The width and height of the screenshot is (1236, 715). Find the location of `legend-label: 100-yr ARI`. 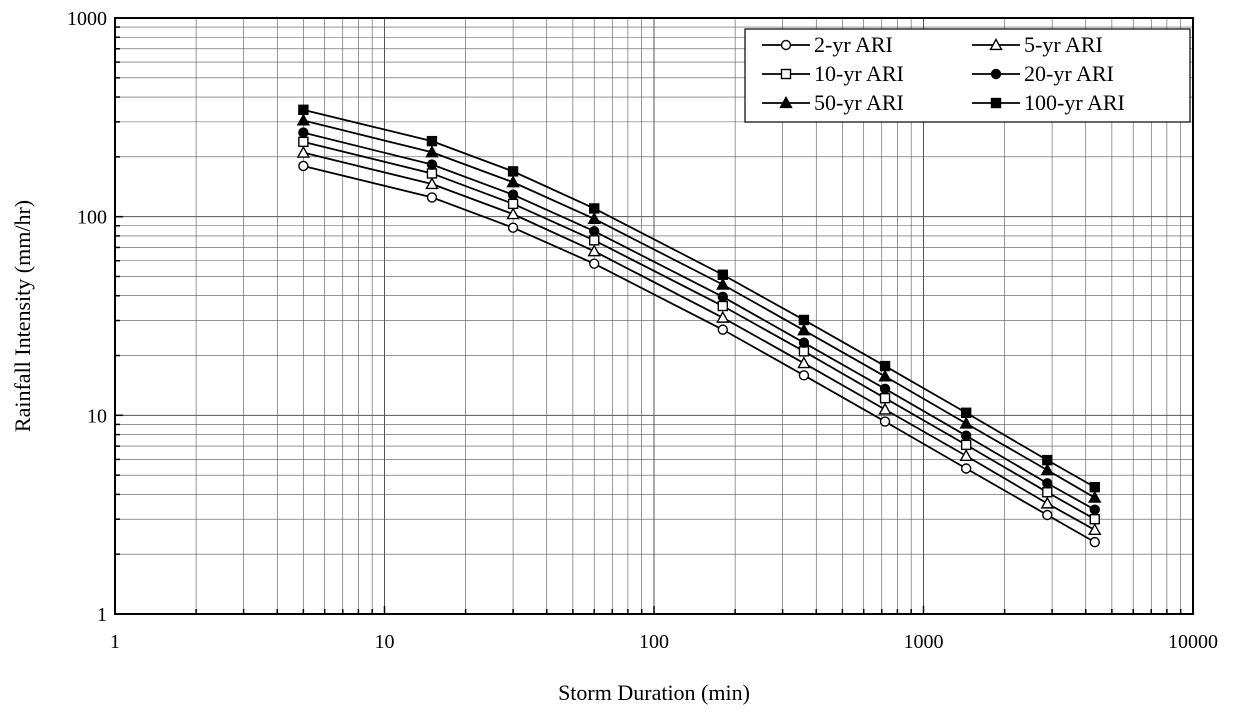

legend-label: 100-yr ARI is located at coordinates (1074, 102).